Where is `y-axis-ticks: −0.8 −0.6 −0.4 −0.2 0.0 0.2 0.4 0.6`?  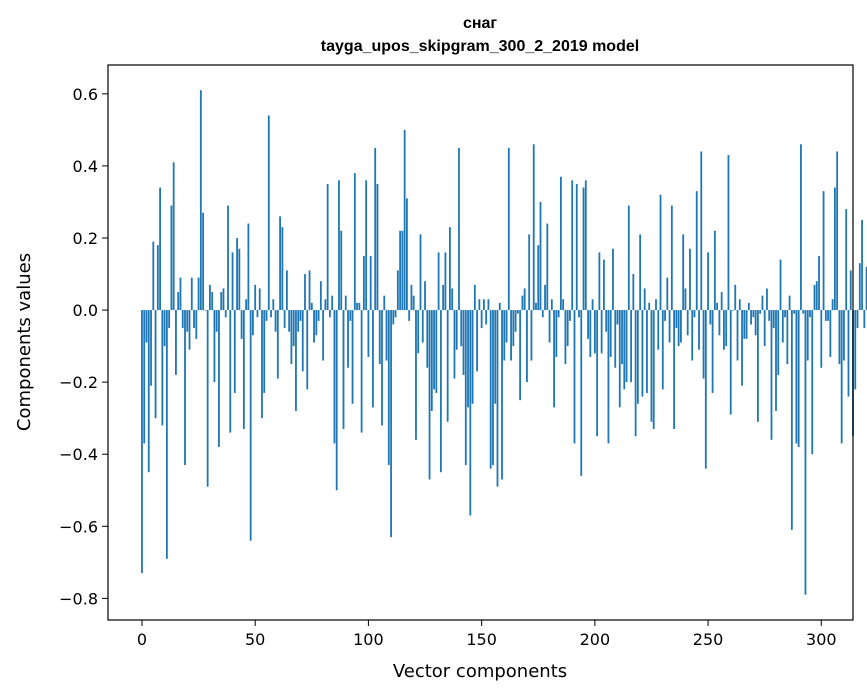
y-axis-ticks: −0.8 −0.6 −0.4 −0.2 0.0 0.2 0.4 0.6 is located at coordinates (83, 346).